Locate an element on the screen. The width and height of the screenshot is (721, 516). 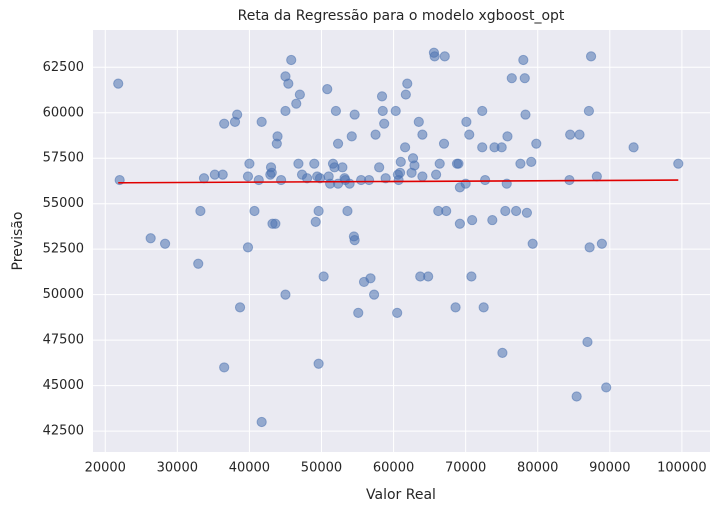
y-tick-label: 55000 is located at coordinates (63, 203).